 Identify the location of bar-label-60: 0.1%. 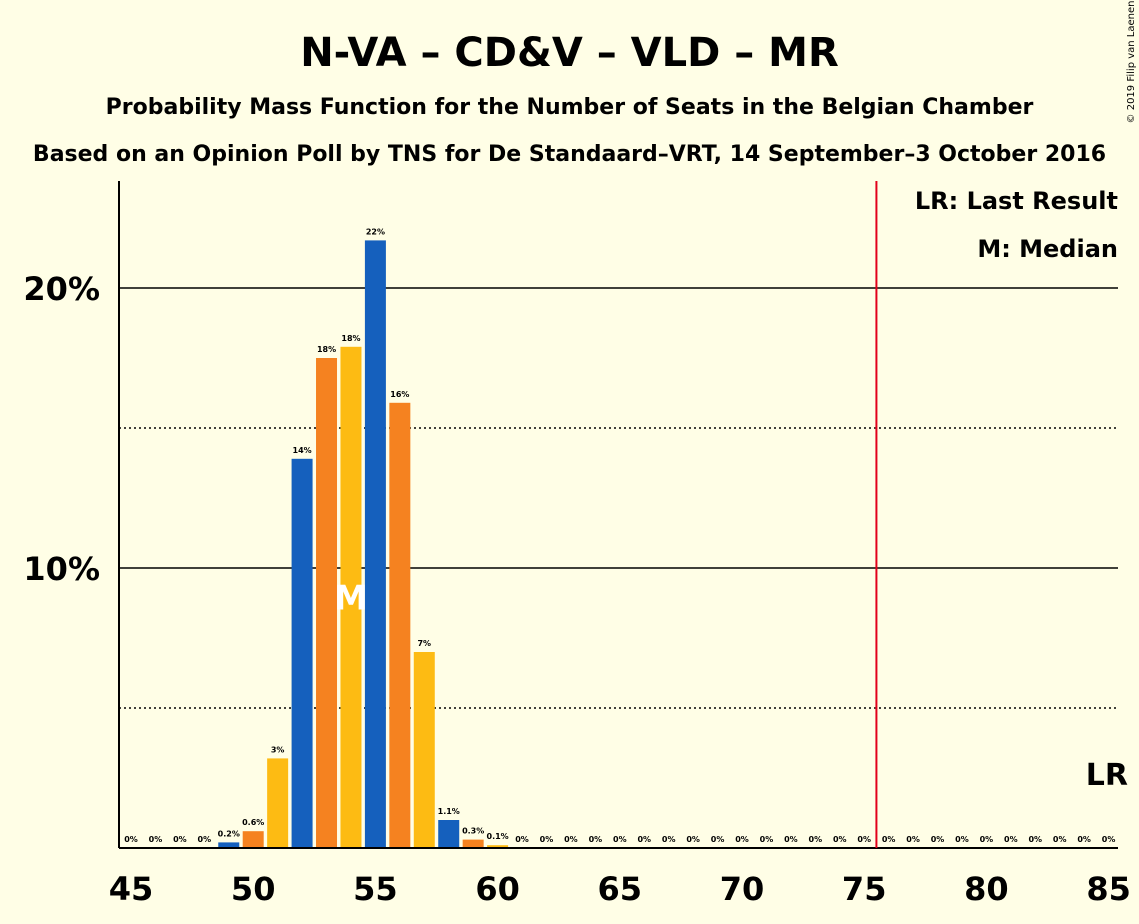
(498, 836).